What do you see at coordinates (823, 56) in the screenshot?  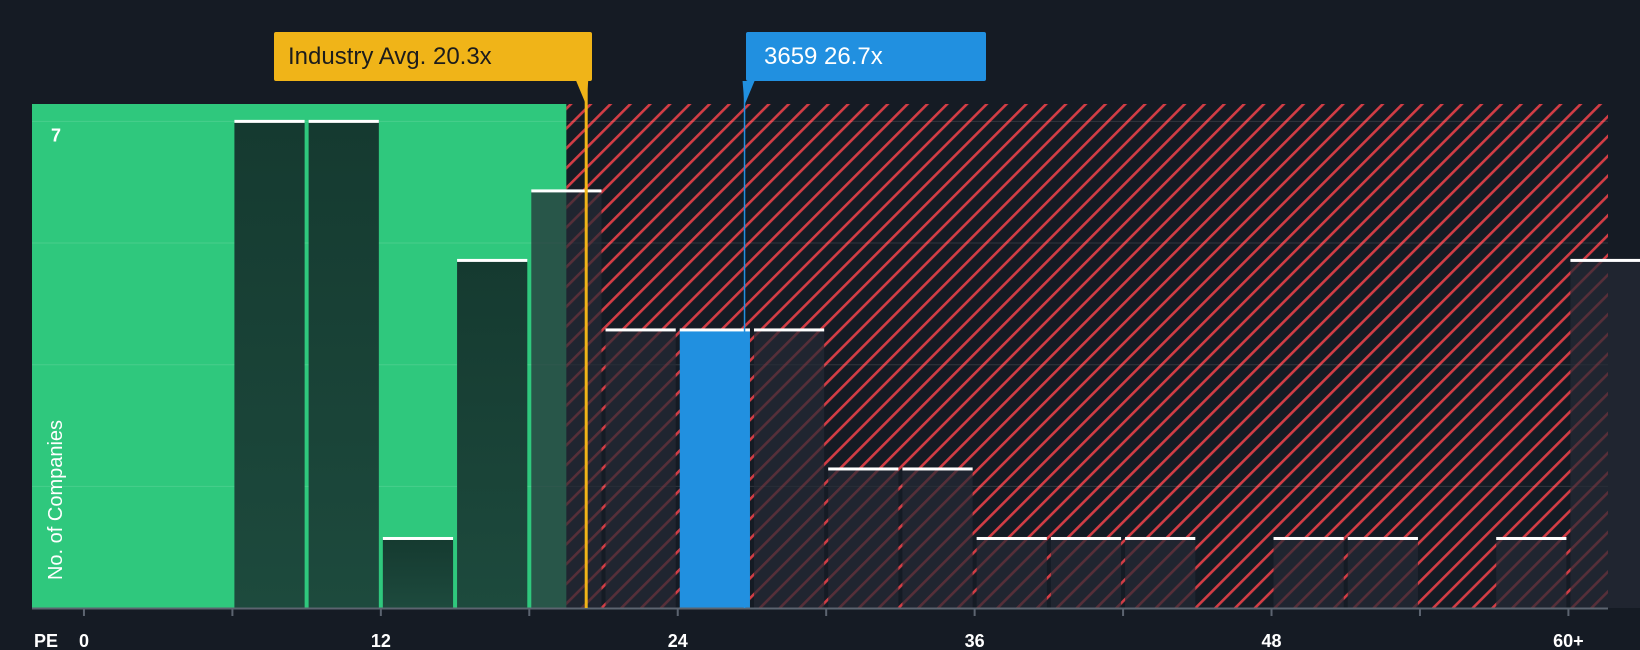 I see `company-callout-label: 3659 26.7x` at bounding box center [823, 56].